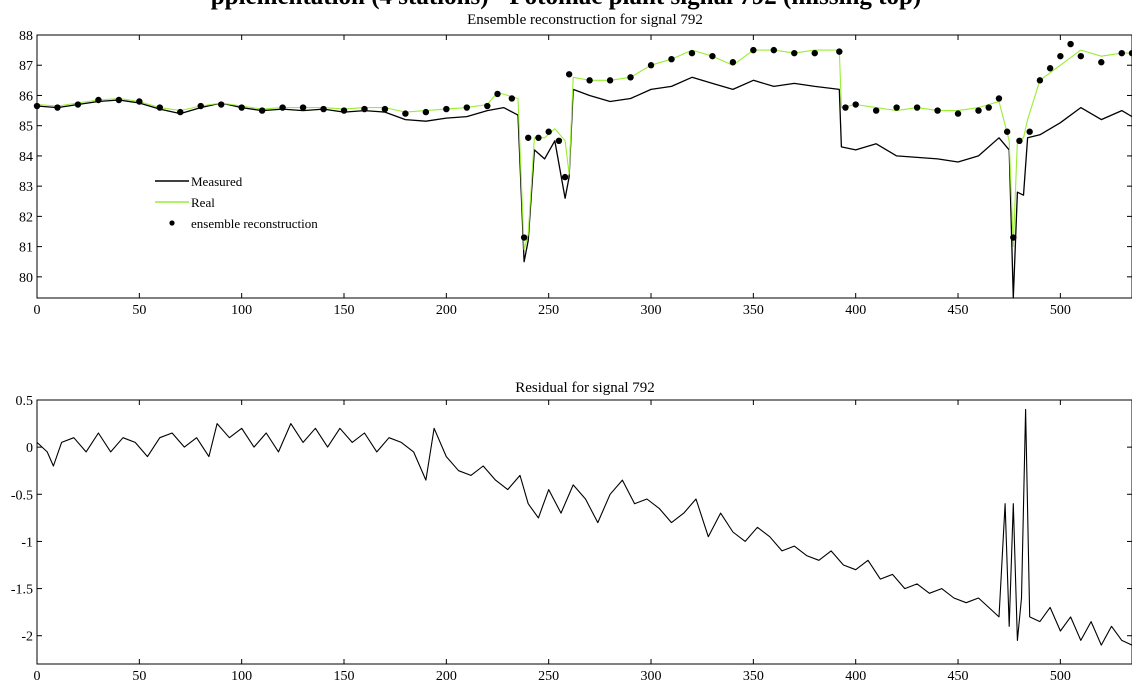 The image size is (1132, 684). I want to click on x-tick-label: 250, so click(548, 310).